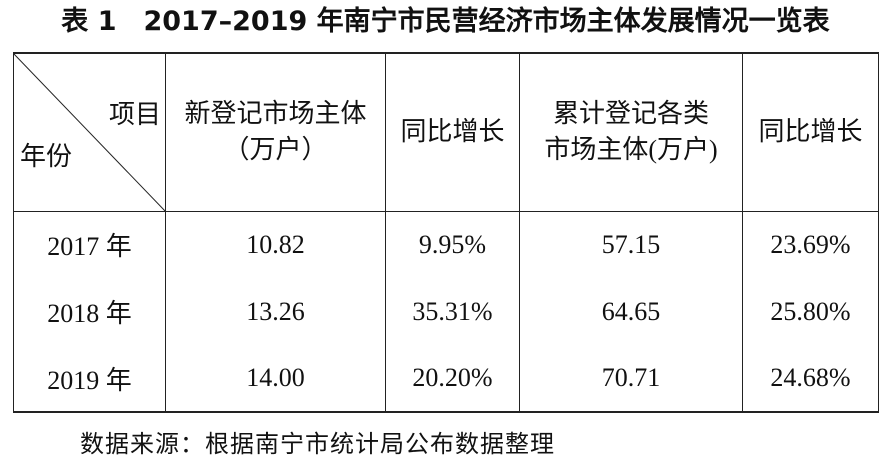  I want to click on value-cell: 35.31%, so click(452, 311).